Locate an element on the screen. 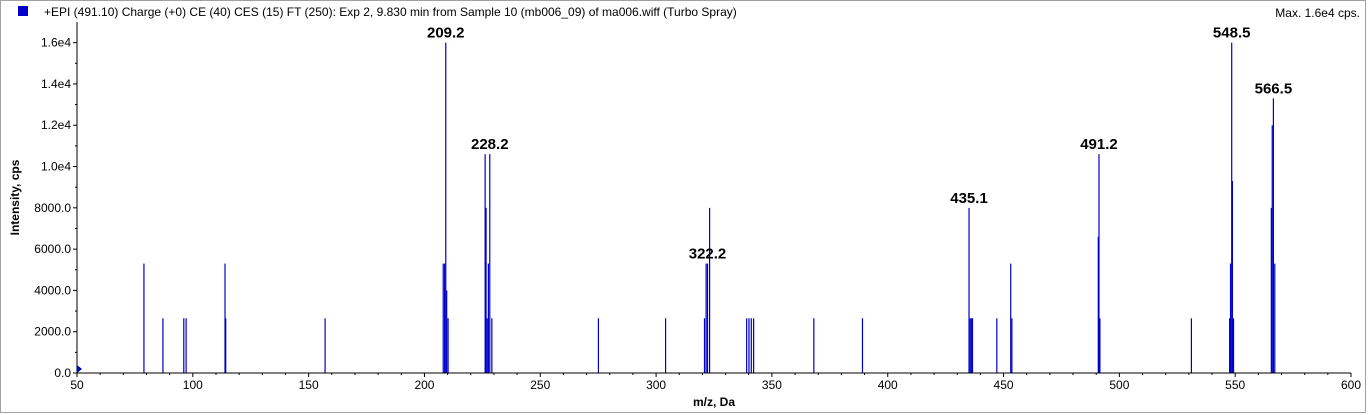 The height and width of the screenshot is (415, 1368). peak-label: 566.5 is located at coordinates (1274, 88).